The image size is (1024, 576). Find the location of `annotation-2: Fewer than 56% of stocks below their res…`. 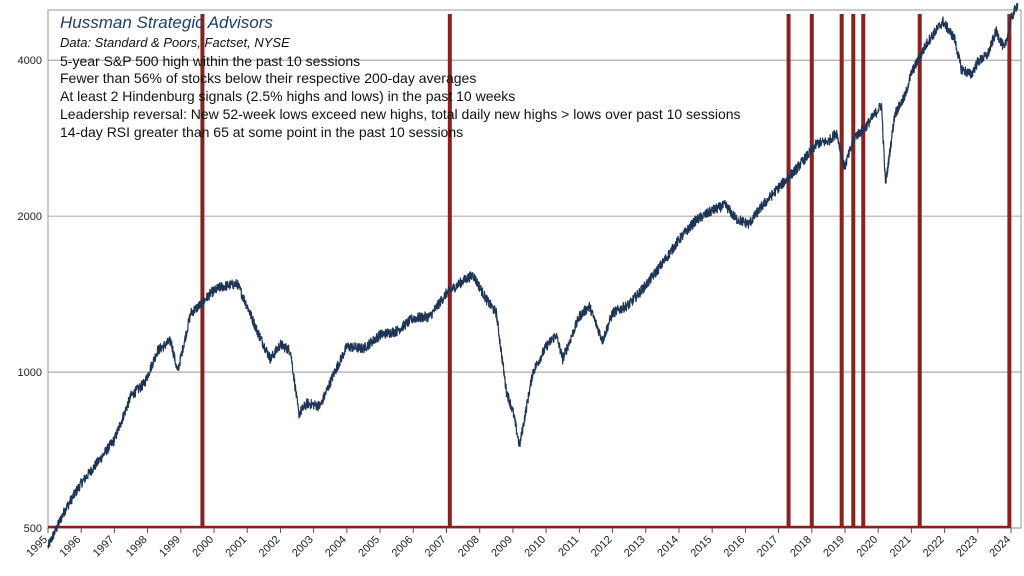

annotation-2: Fewer than 56% of stocks below their res… is located at coordinates (268, 78).